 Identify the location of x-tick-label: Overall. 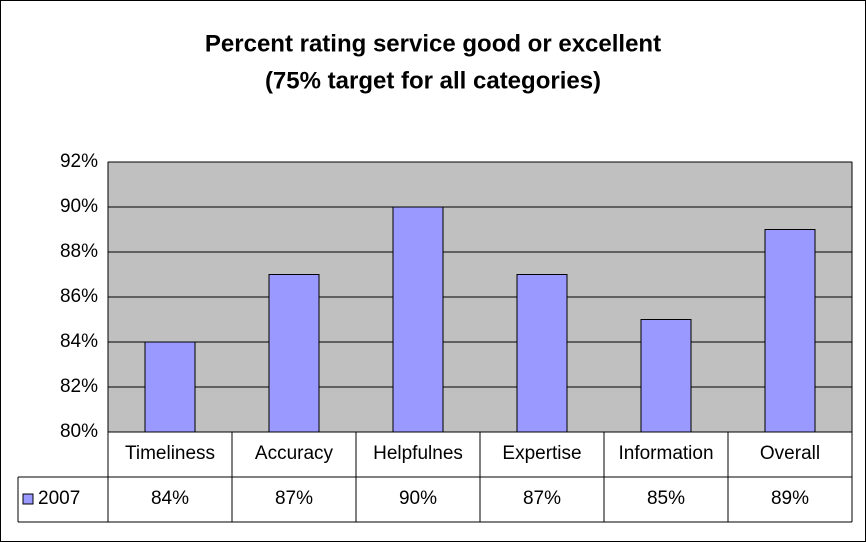
(790, 453).